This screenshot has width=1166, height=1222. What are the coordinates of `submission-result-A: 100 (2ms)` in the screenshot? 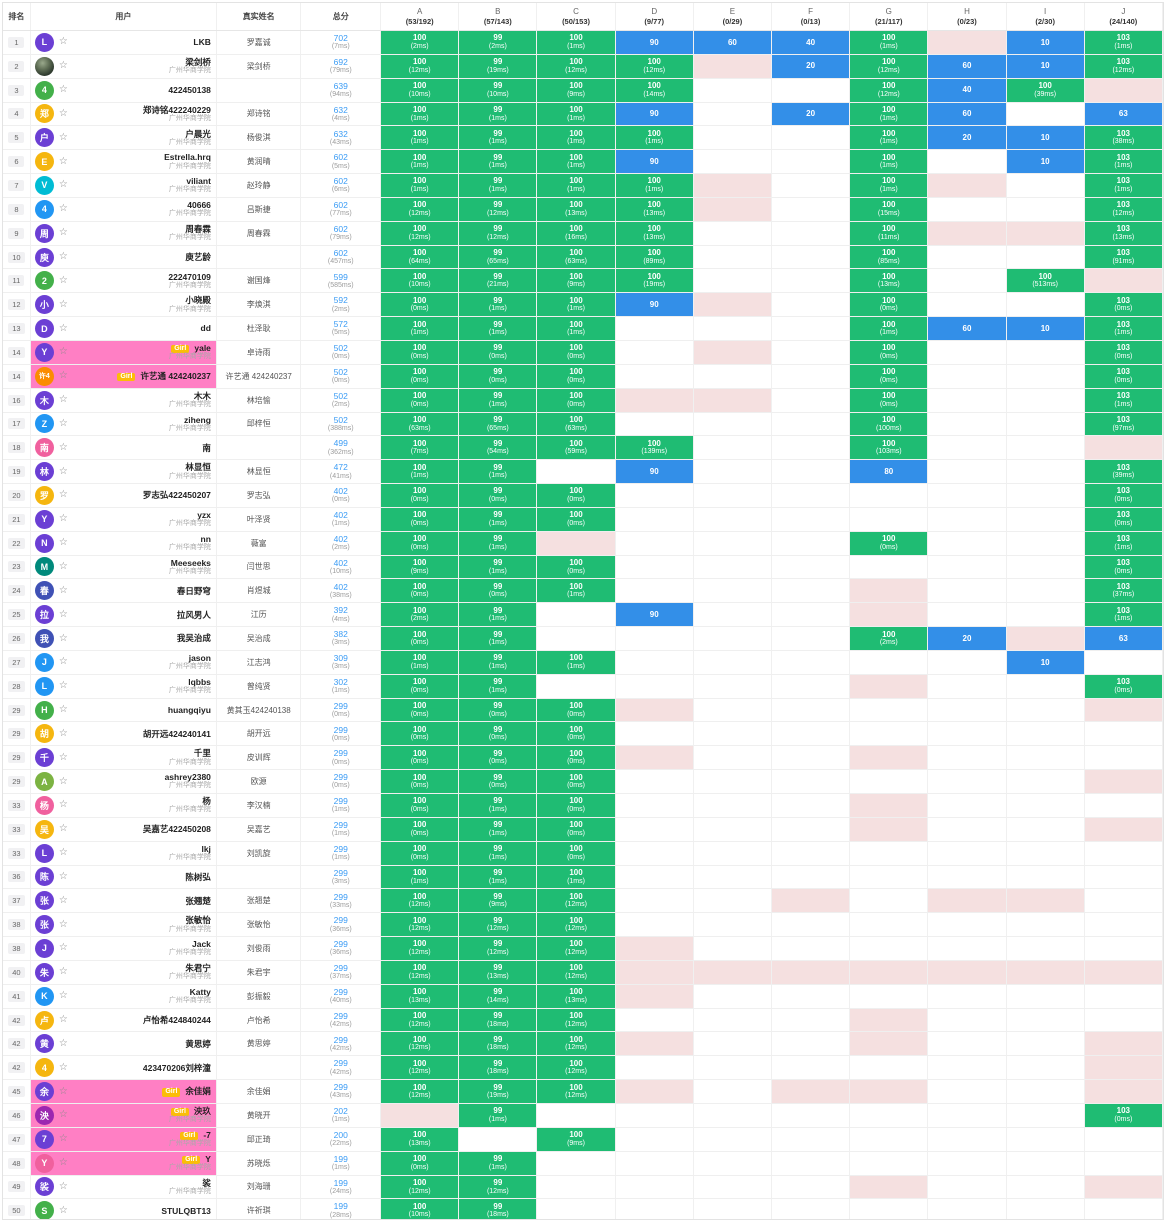 It's located at (420, 42).